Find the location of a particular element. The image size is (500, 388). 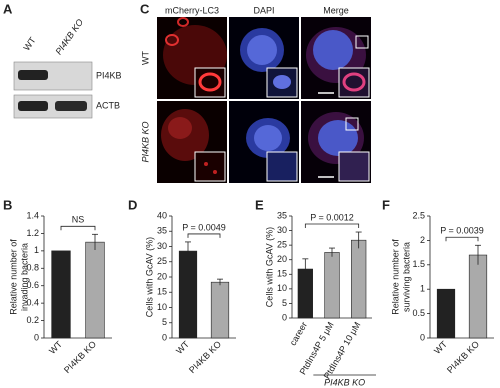

band-label: PI4KB is located at coordinates (109, 75).